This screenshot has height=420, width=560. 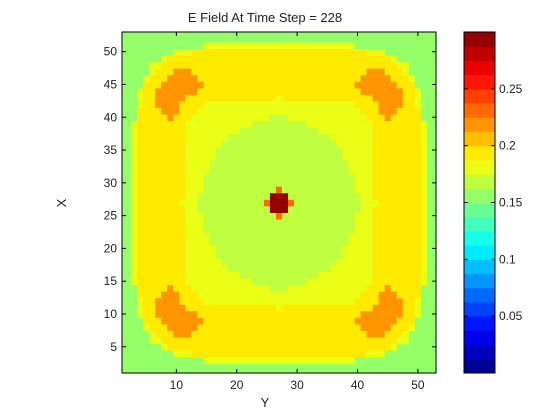 I want to click on y-tick-label: 30, so click(x=111, y=183).